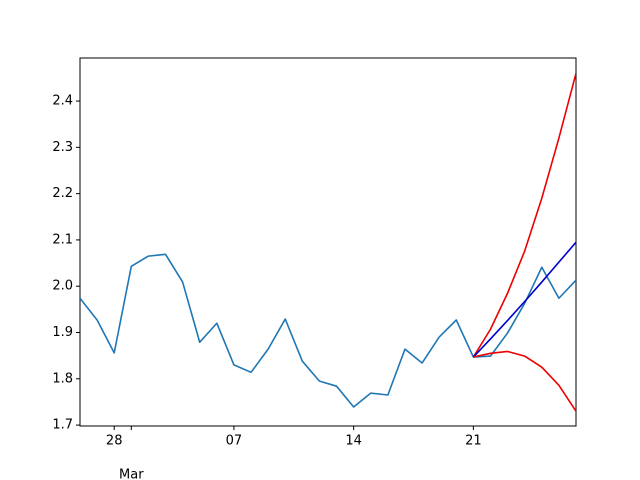  What do you see at coordinates (62, 286) in the screenshot?
I see `y-tick-label: 2.0` at bounding box center [62, 286].